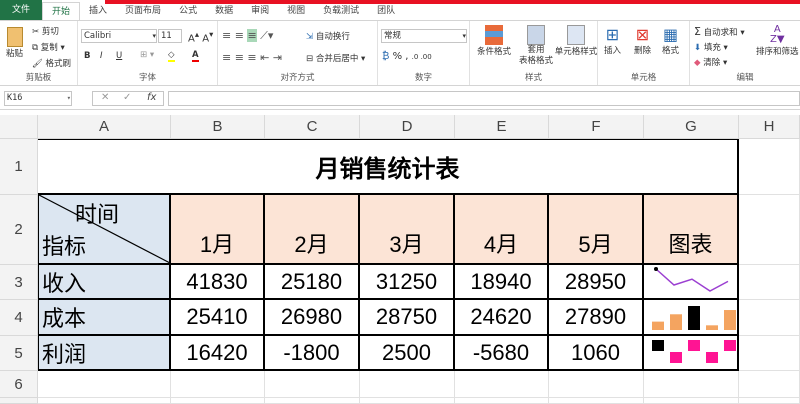 Image resolution: width=800 pixels, height=404 pixels. I want to click on delete-cells-button: ⊠ 删除, so click(642, 40).